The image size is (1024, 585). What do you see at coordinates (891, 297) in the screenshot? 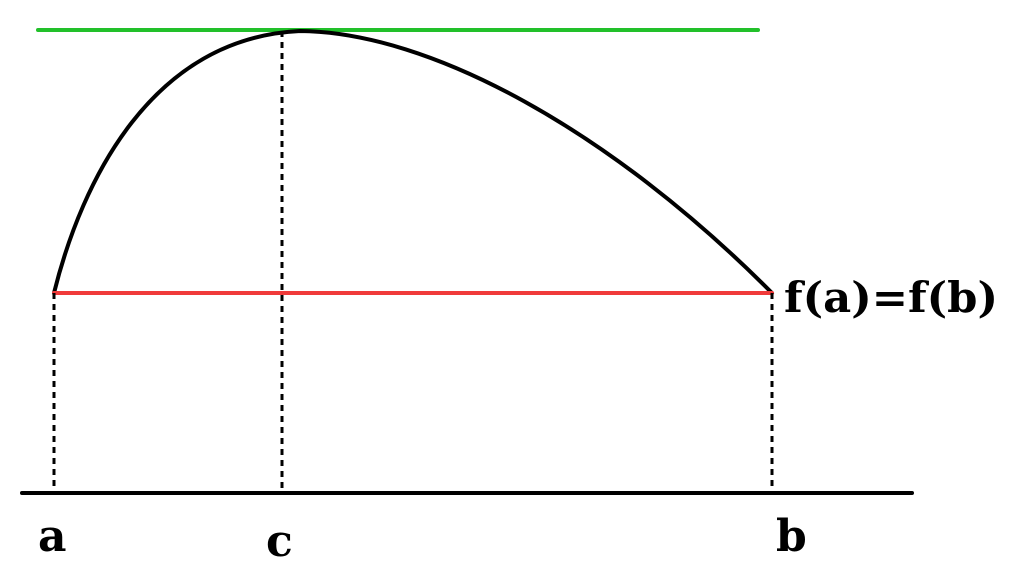
I see `equation-label: f(a)=f(b)` at bounding box center [891, 297].